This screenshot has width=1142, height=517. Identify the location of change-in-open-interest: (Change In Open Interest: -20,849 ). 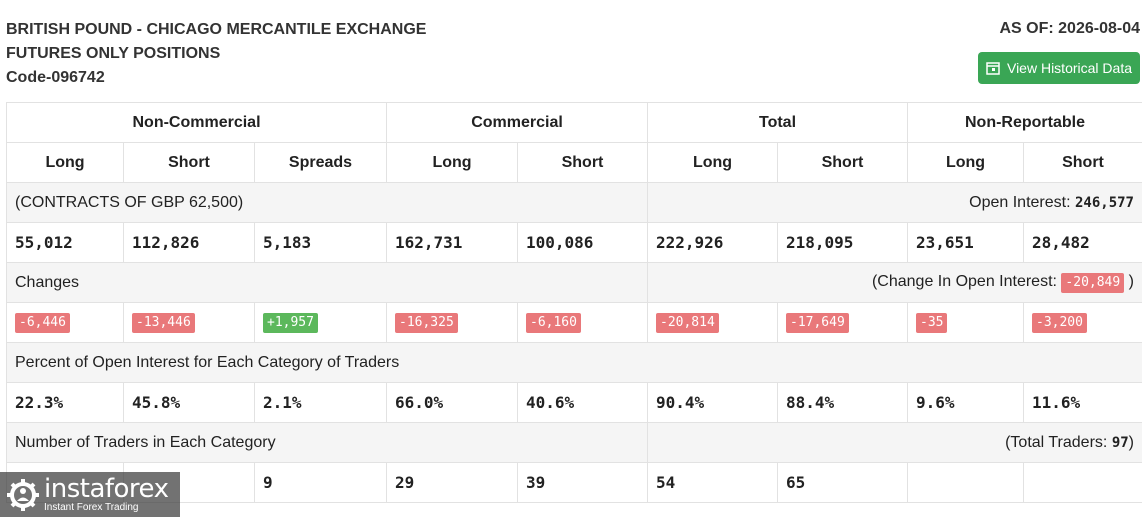
(894, 282).